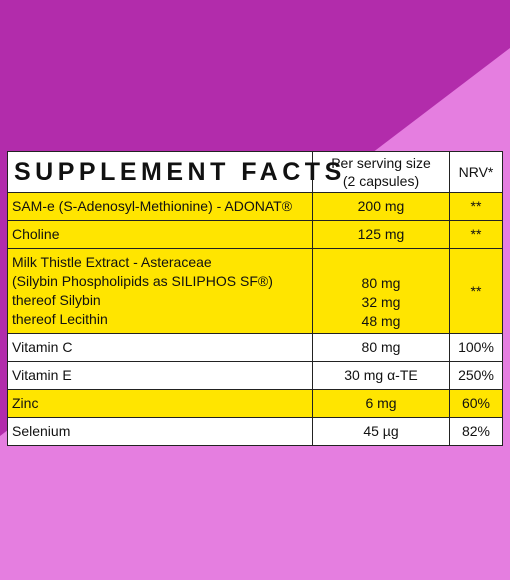 This screenshot has width=510, height=580. Describe the element at coordinates (160, 375) in the screenshot. I see `ingredient-name: Vitamin E` at that location.